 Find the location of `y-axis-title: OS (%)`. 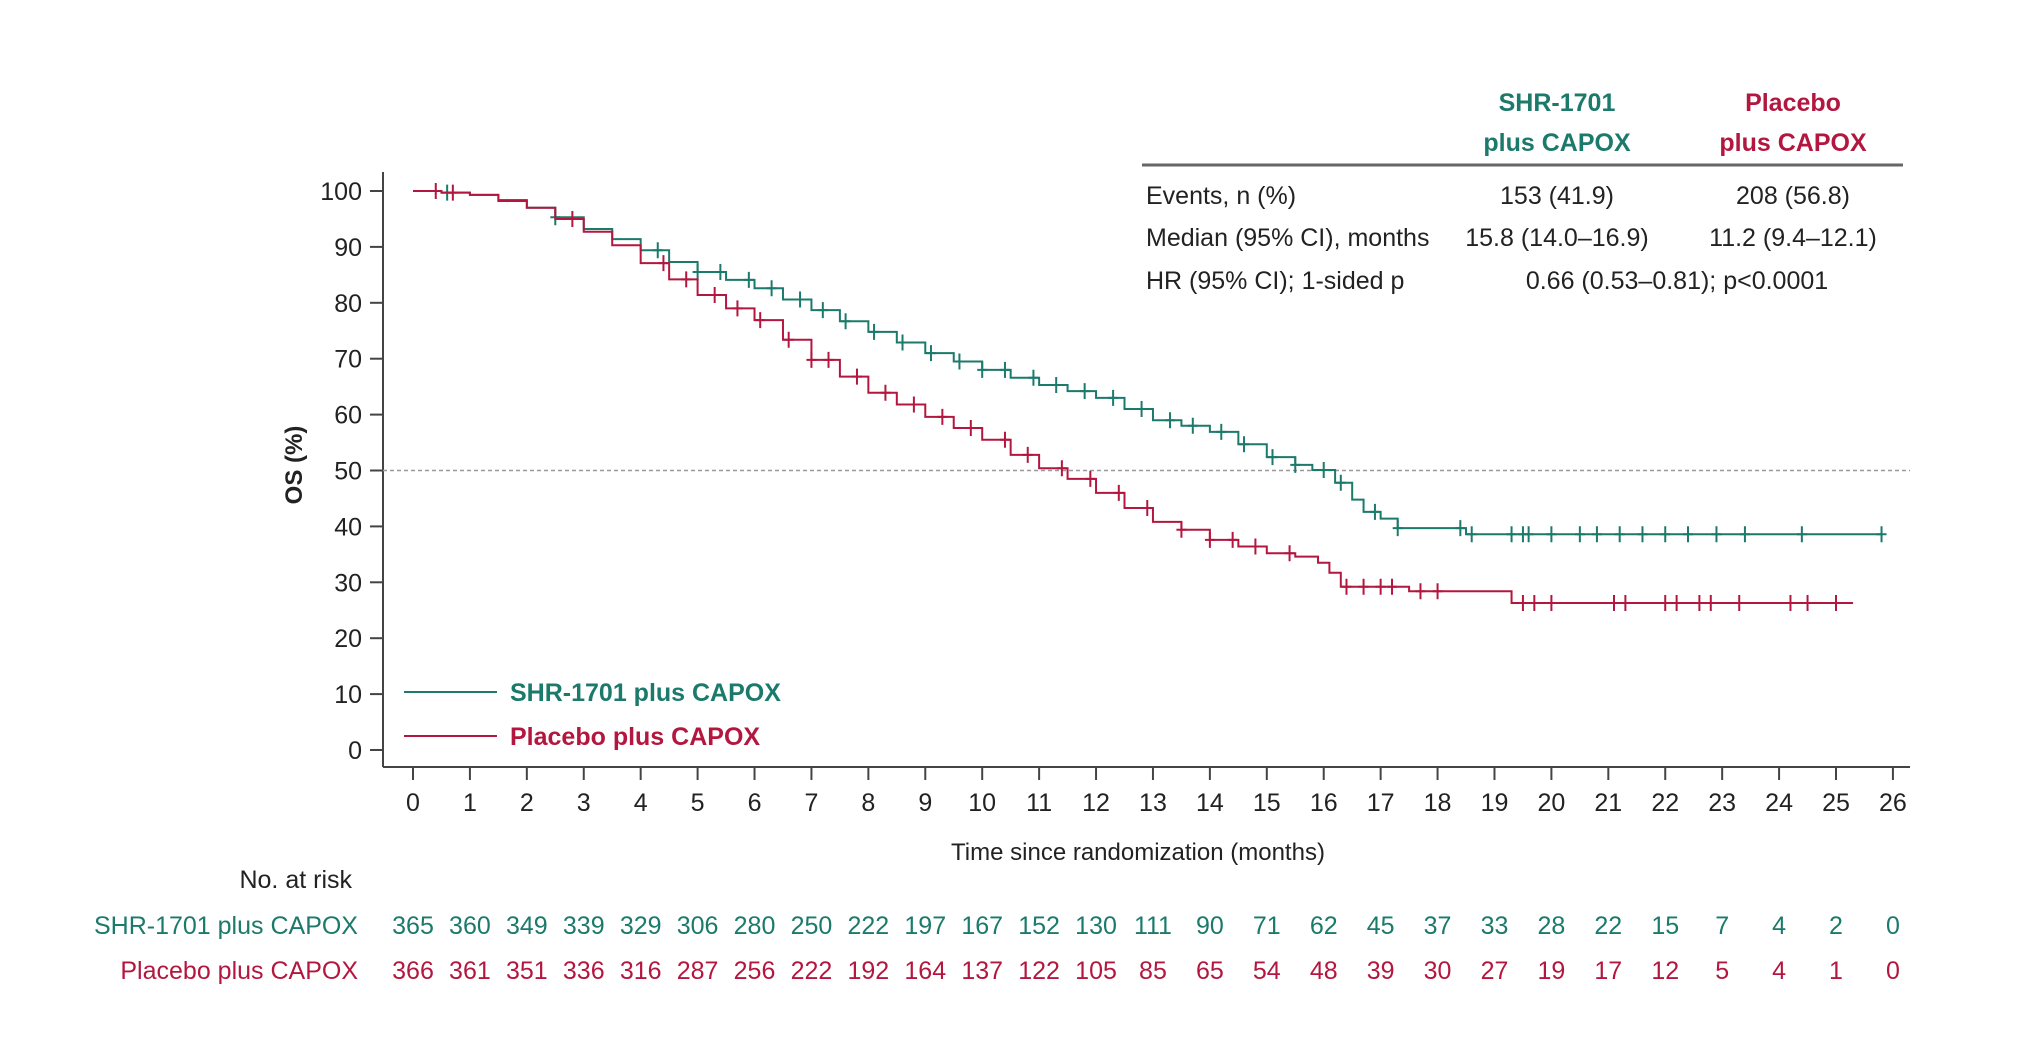

y-axis-title: OS (%) is located at coordinates (294, 465).